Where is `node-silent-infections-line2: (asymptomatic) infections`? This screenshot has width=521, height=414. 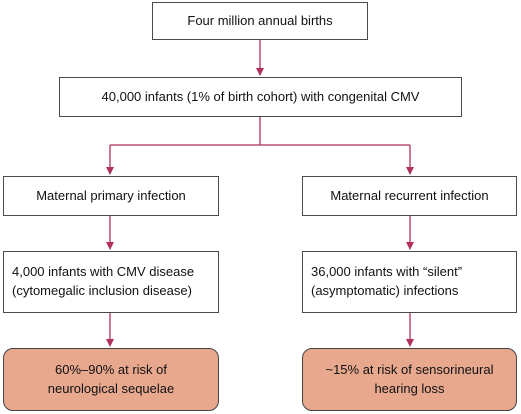 node-silent-infections-line2: (asymptomatic) infections is located at coordinates (385, 290).